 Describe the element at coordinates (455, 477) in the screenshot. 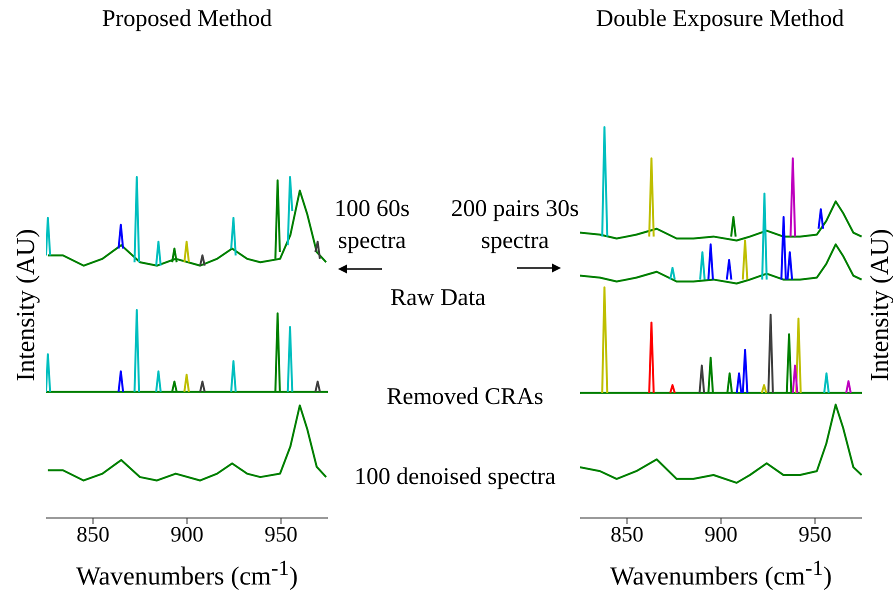

I see `text: 100 denoised spectra` at that location.